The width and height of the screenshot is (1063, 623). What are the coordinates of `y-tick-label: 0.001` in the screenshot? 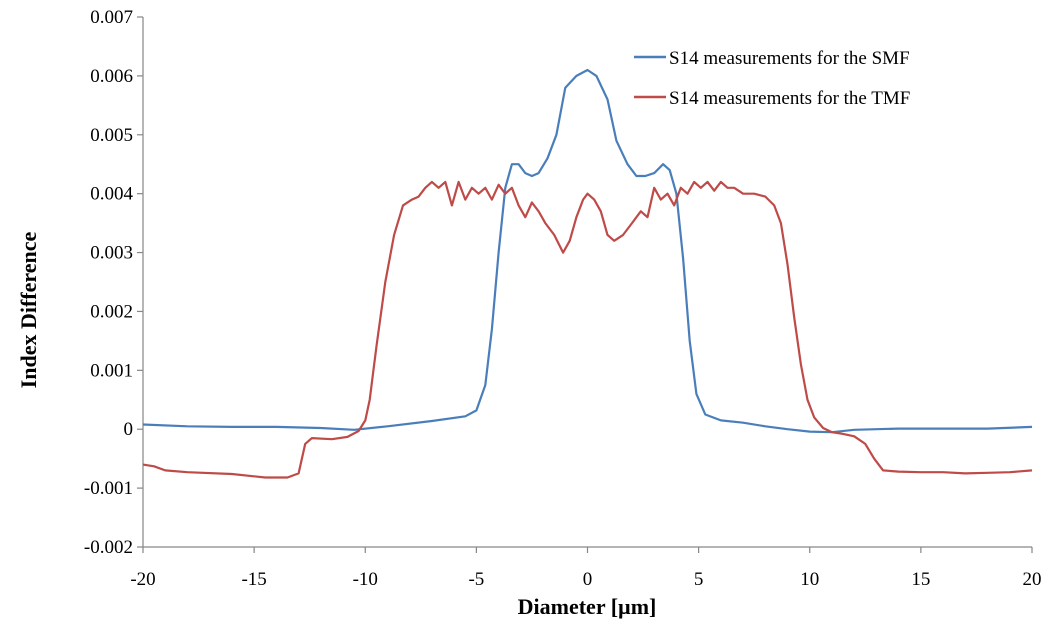 It's located at (111, 370).